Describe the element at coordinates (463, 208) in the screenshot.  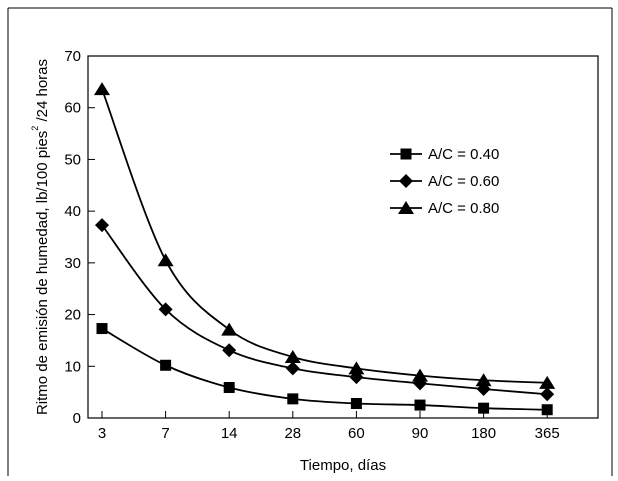
I see `legend-label: A/C = 0.80` at that location.